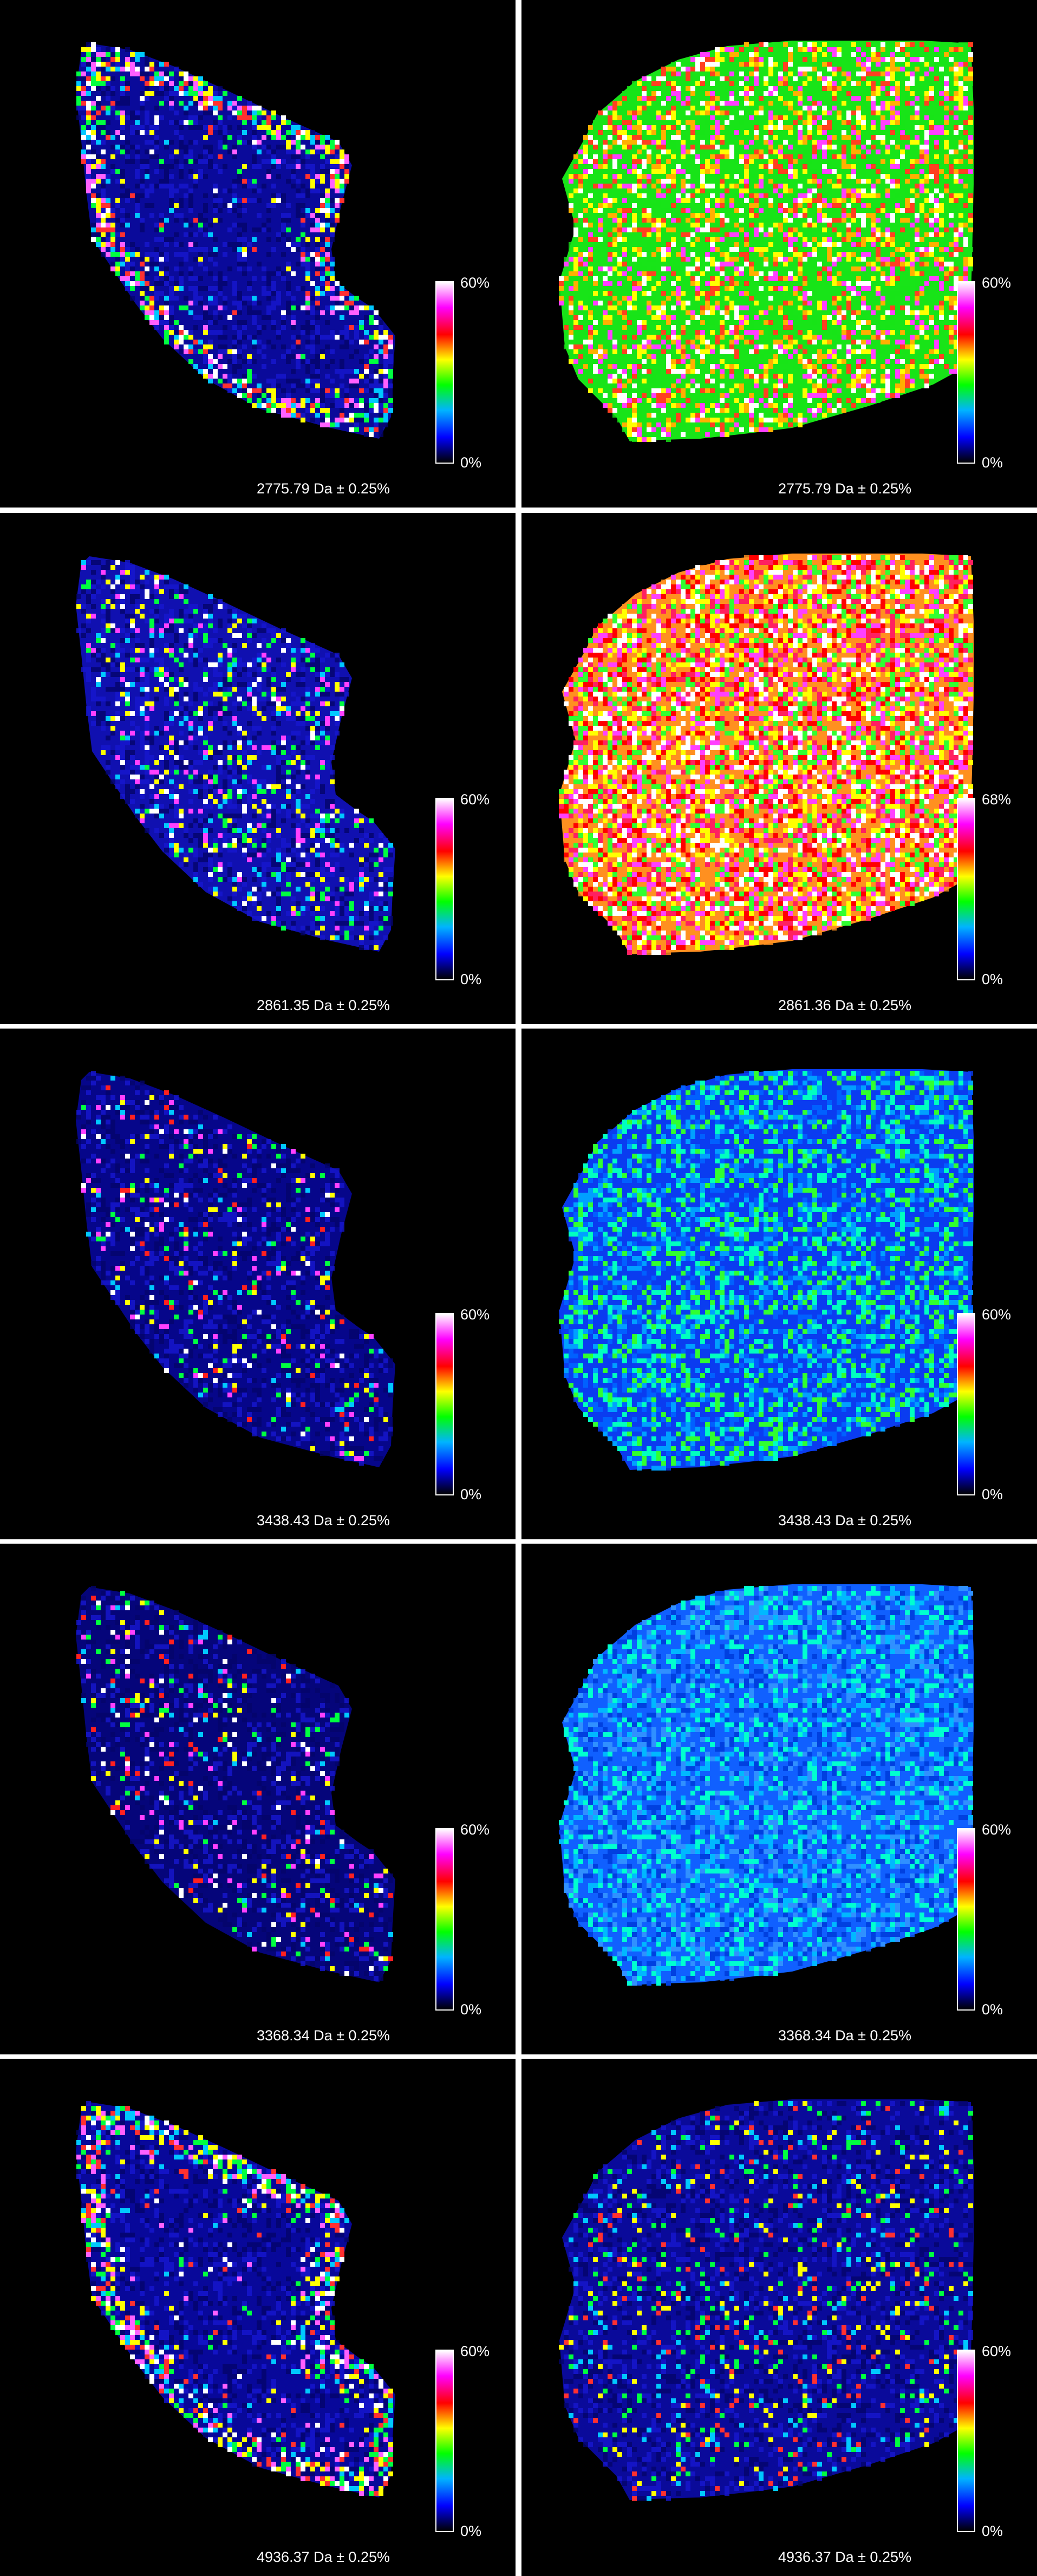 This screenshot has width=1037, height=2576. What do you see at coordinates (844, 1005) in the screenshot?
I see `mass-label: 2861.36 Da ± 0.25%` at bounding box center [844, 1005].